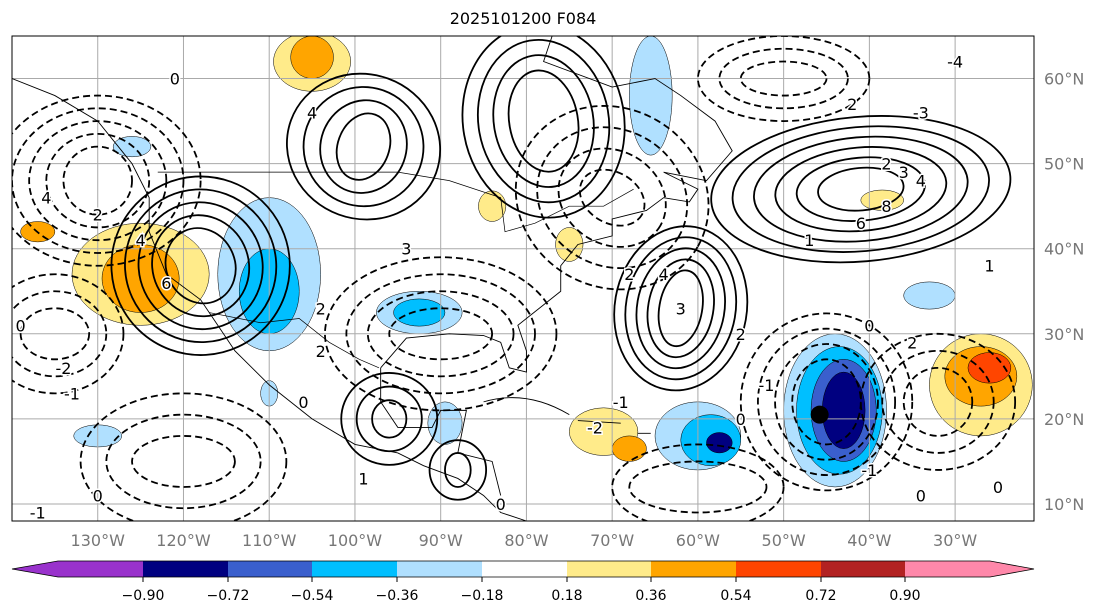 The width and height of the screenshot is (1105, 615). What do you see at coordinates (312, 596) in the screenshot?
I see `colorbar-tick-label: −0.54` at bounding box center [312, 596].